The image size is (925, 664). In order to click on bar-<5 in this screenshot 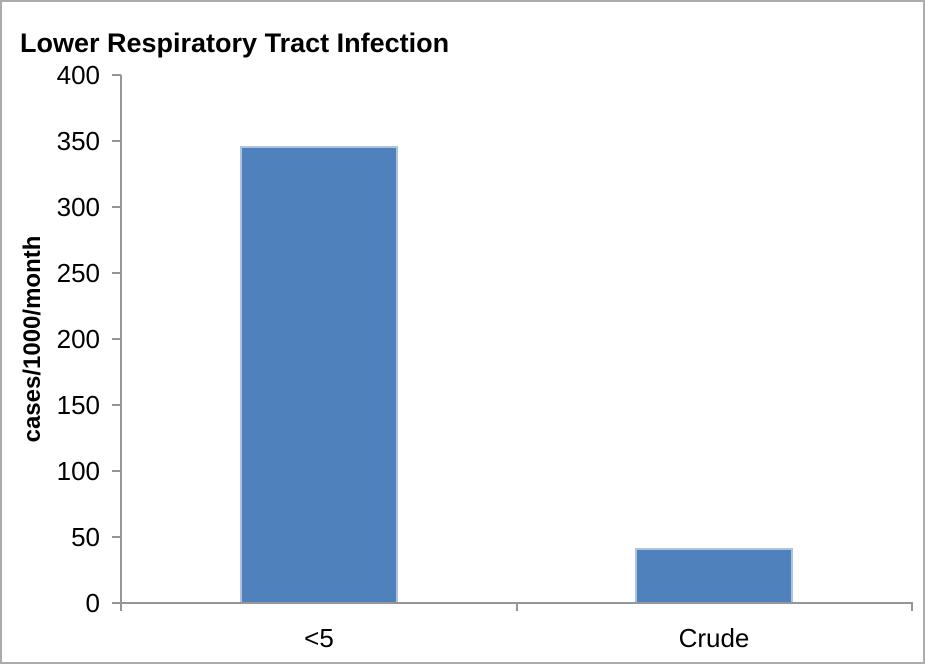, I will do `click(319, 374)`.